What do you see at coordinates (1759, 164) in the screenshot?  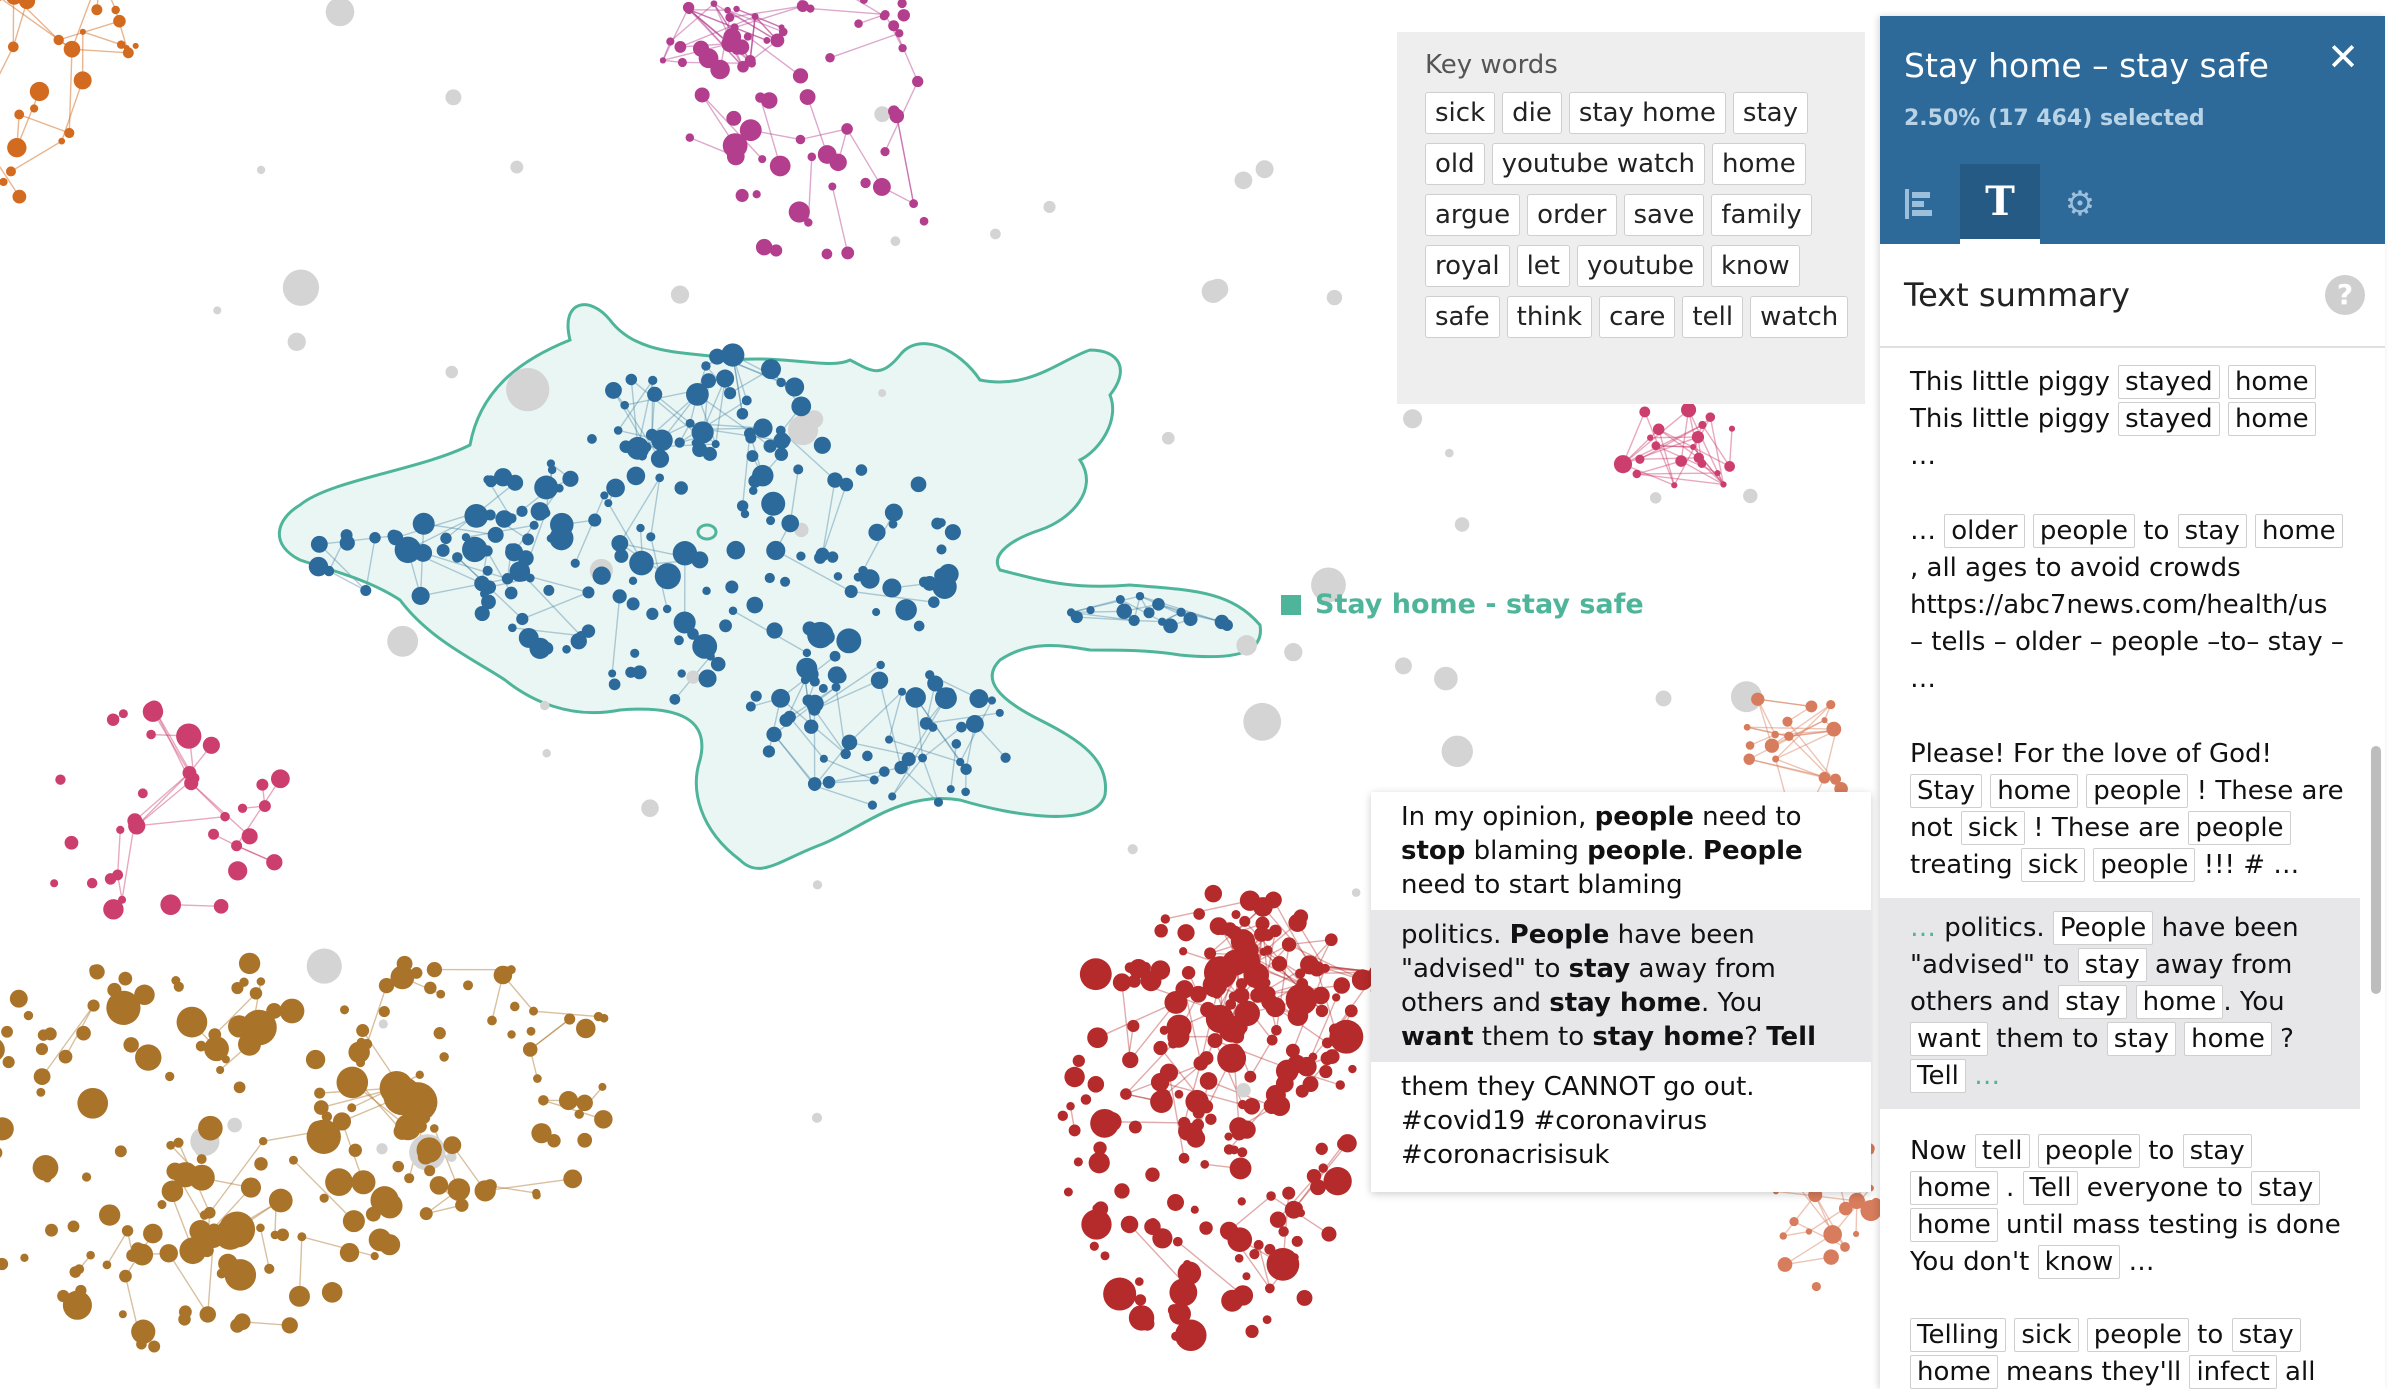 I see `keyword-chip: home` at bounding box center [1759, 164].